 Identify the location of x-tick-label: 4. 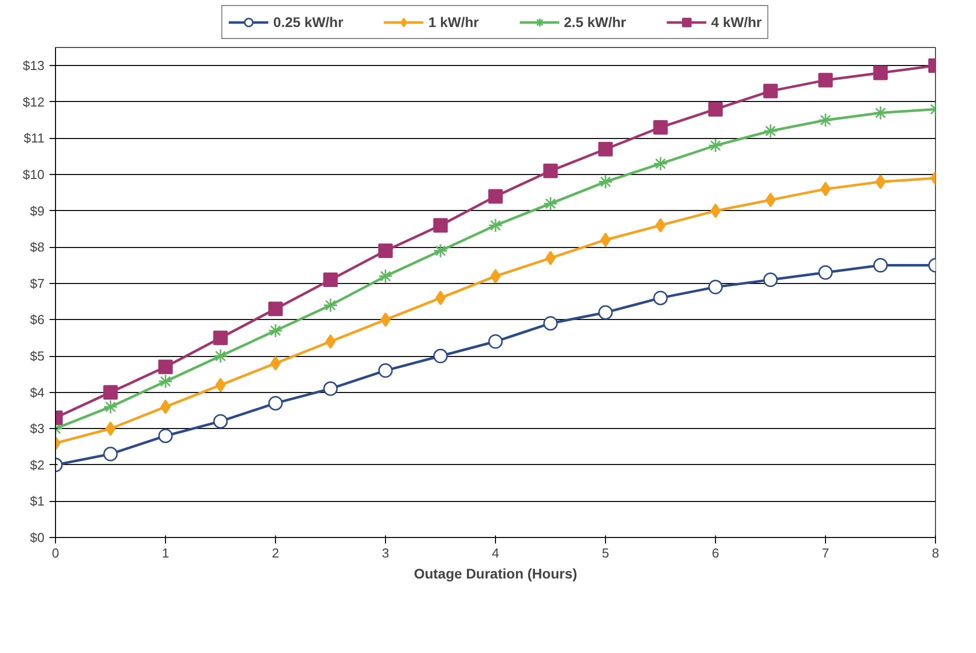
(496, 553).